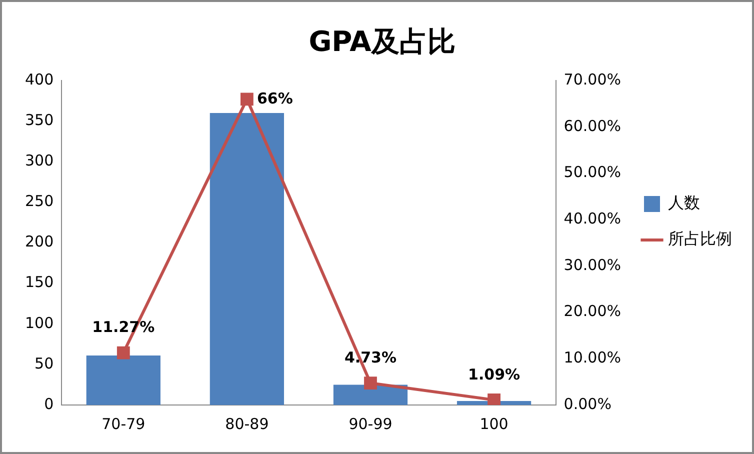 The image size is (754, 454). Describe the element at coordinates (382, 41) in the screenshot. I see `chart-title: GPA及占比` at that location.